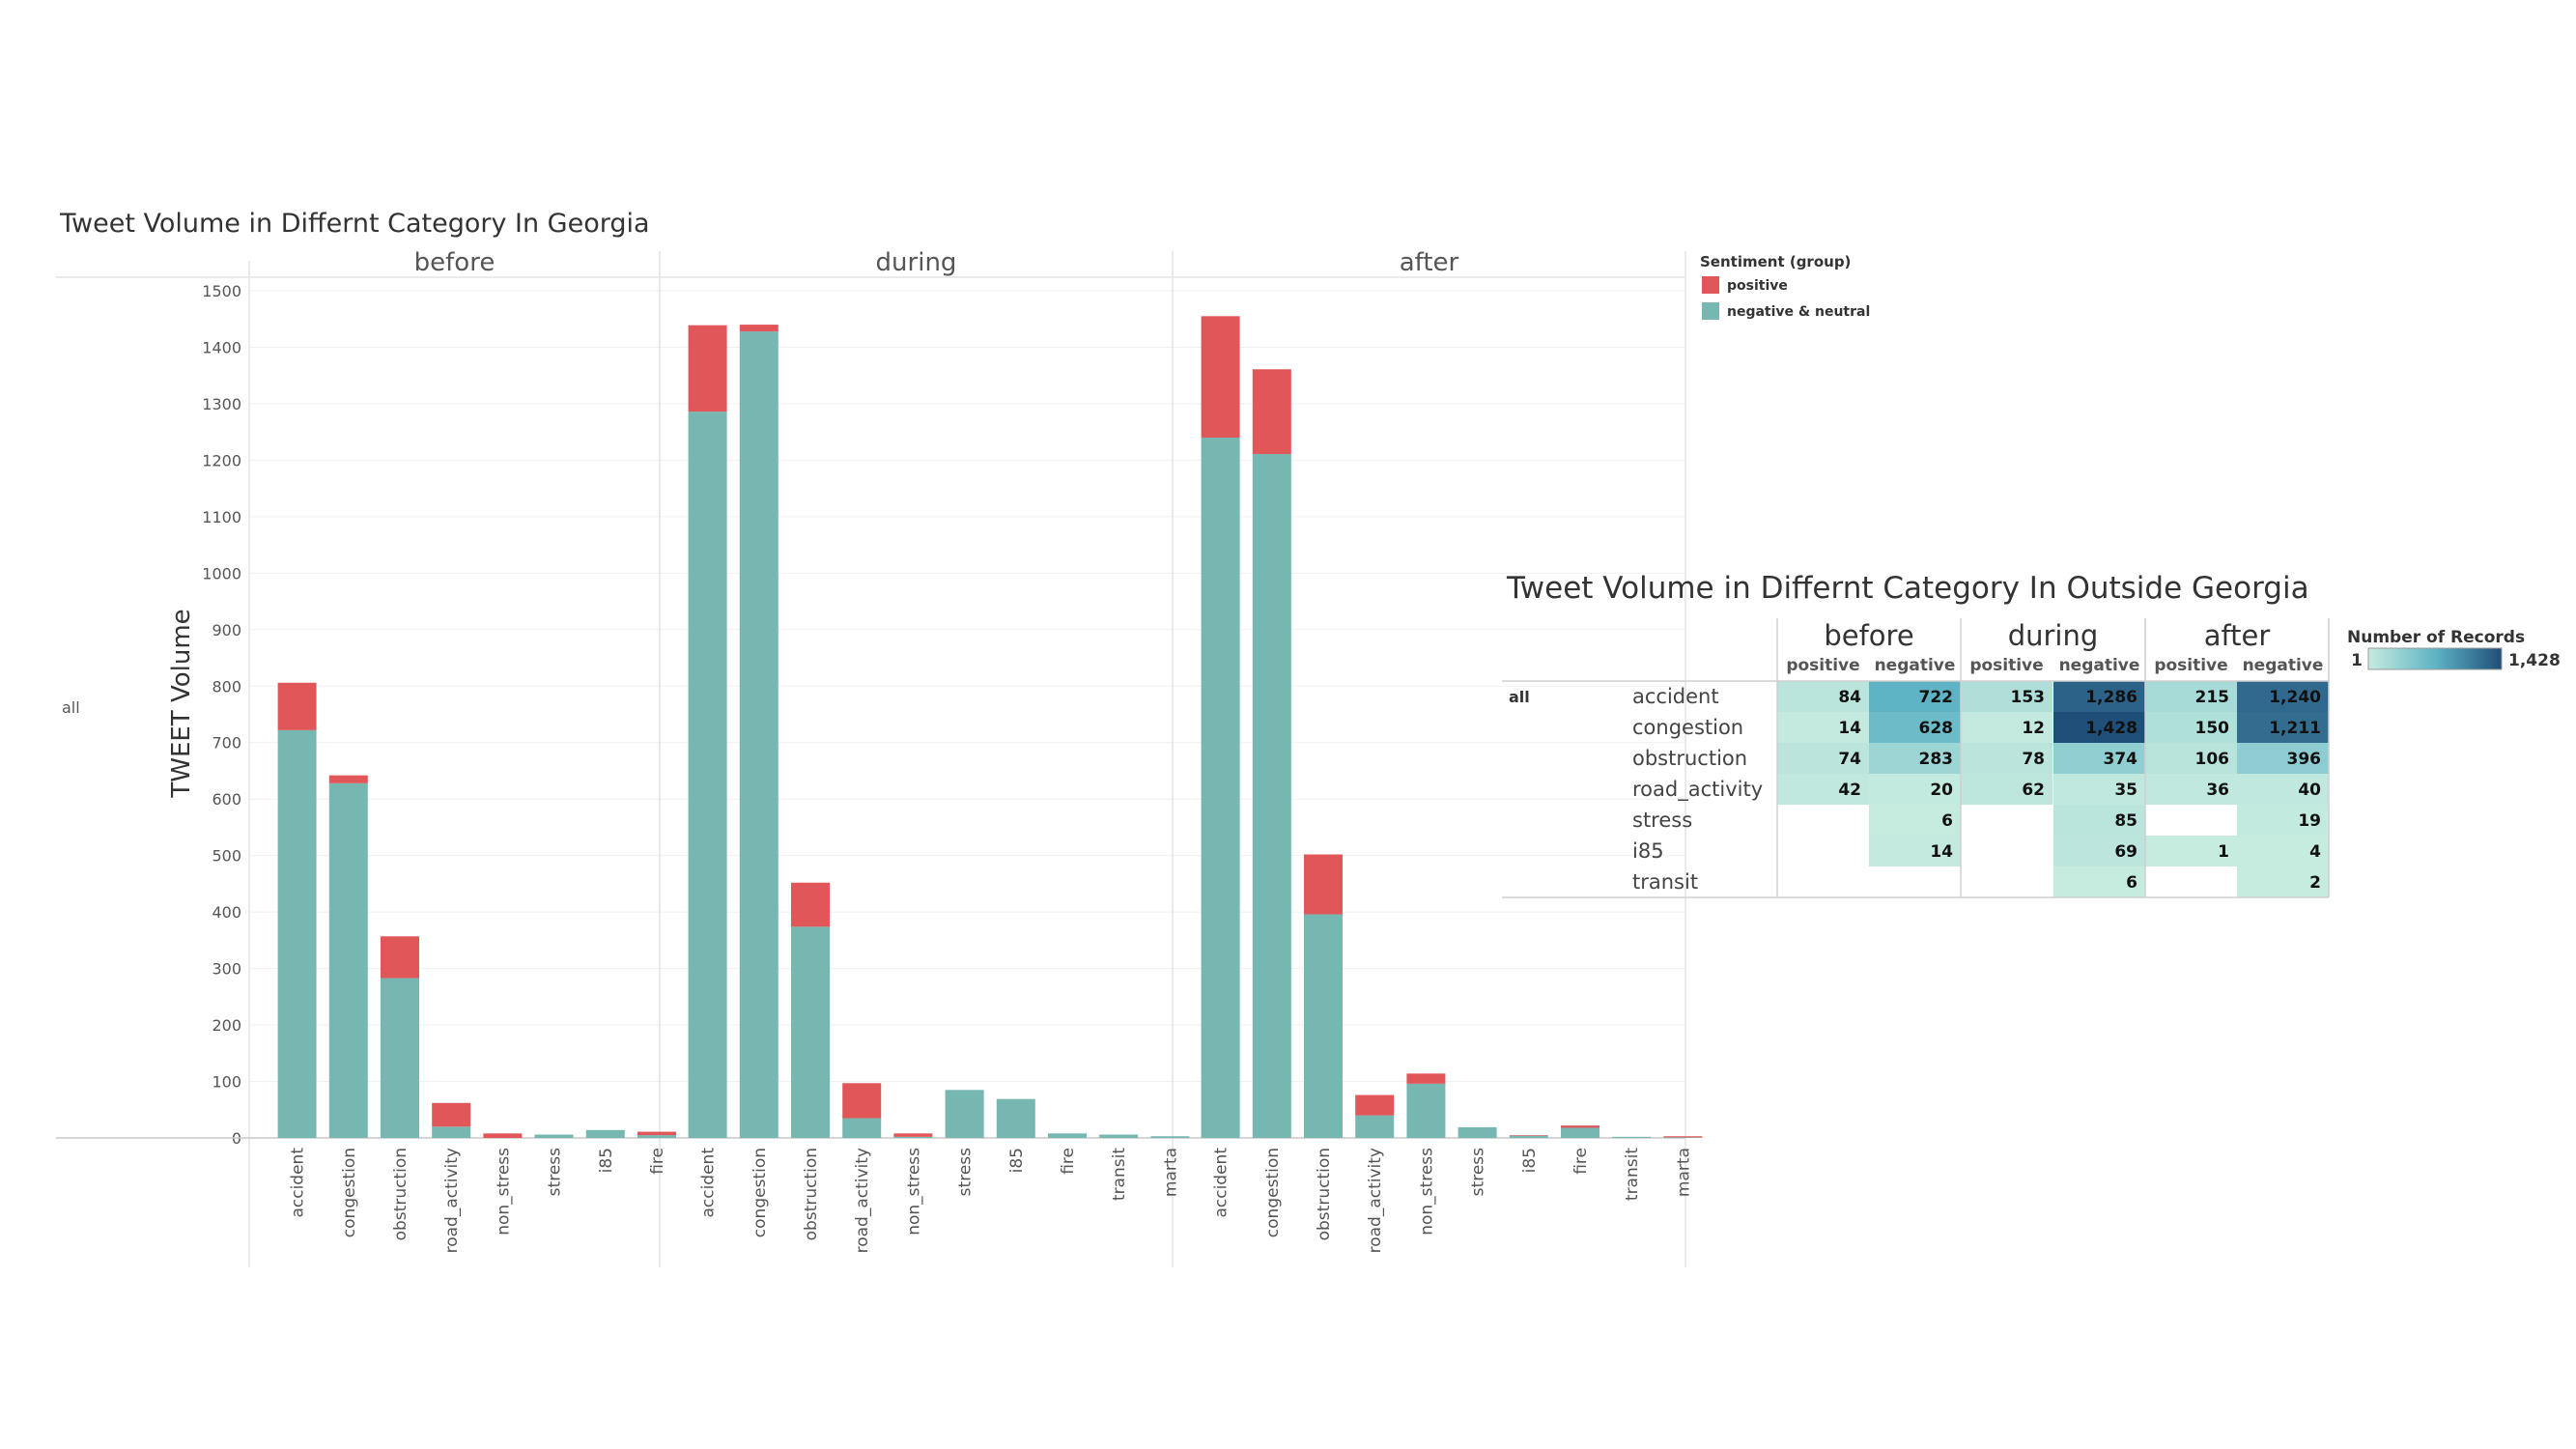  I want to click on y-tick-label: 1000, so click(221, 573).